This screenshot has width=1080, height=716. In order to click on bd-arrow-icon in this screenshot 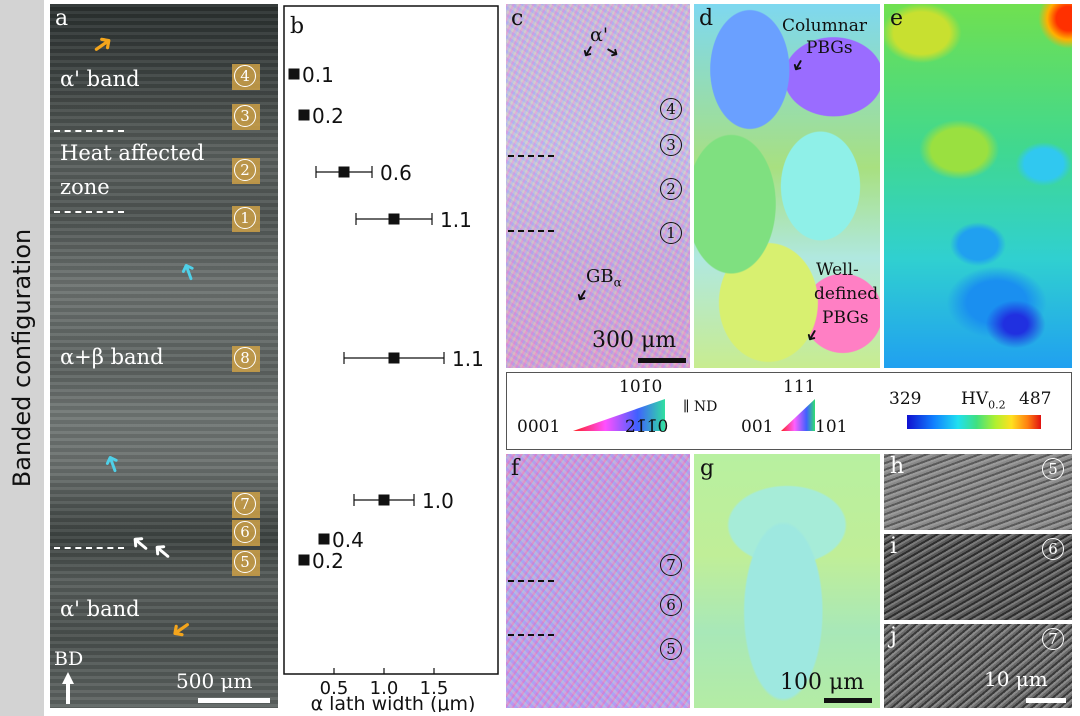, I will do `click(68, 678)`.